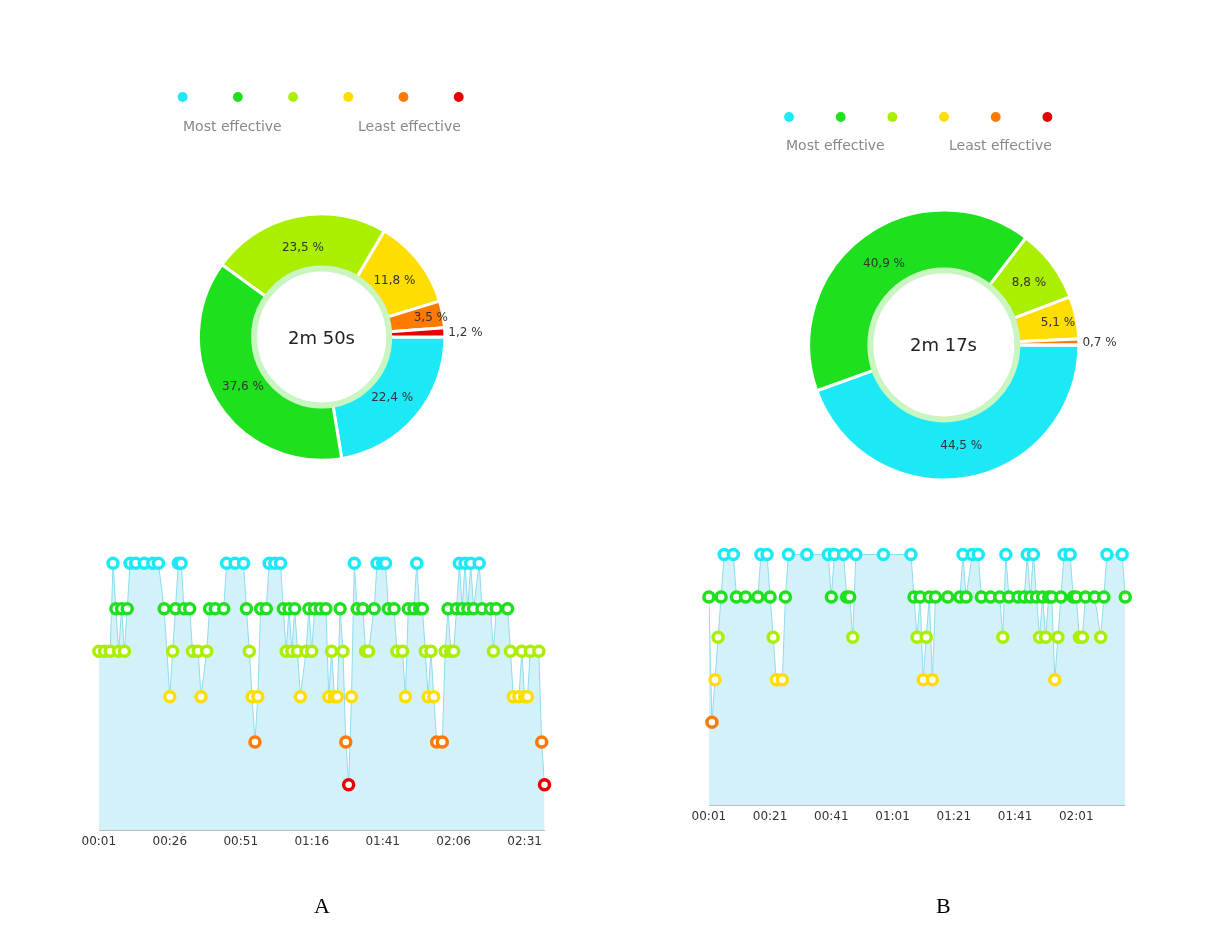 This screenshot has height=951, width=1214. Describe the element at coordinates (831, 816) in the screenshot. I see `x-tick-label: 00:41` at that location.